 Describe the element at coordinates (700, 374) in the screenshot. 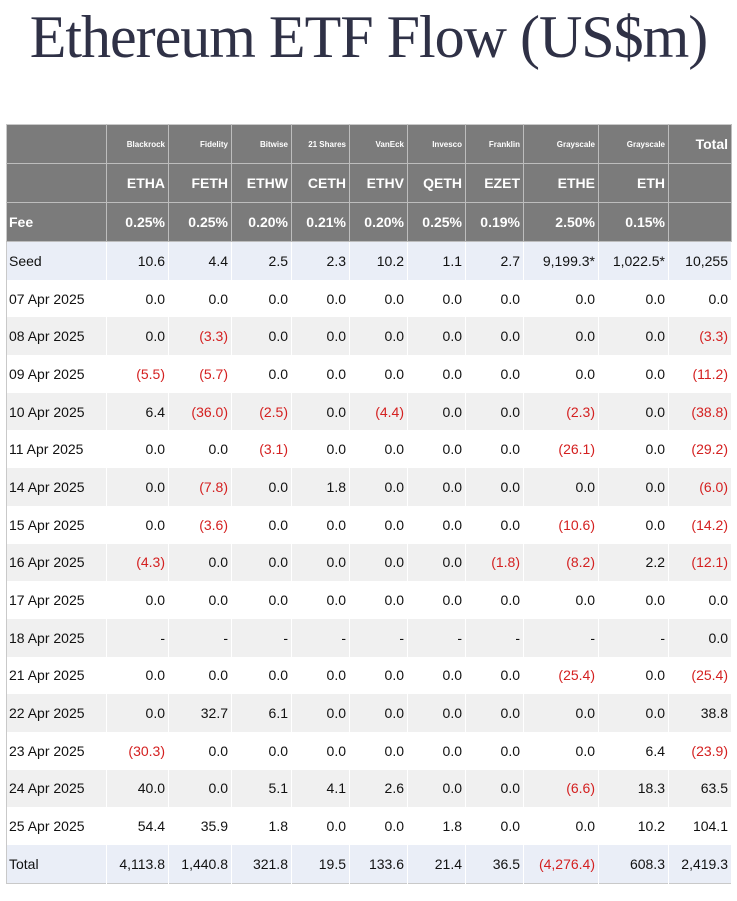

I see `row-total-cell: (11.2)` at that location.